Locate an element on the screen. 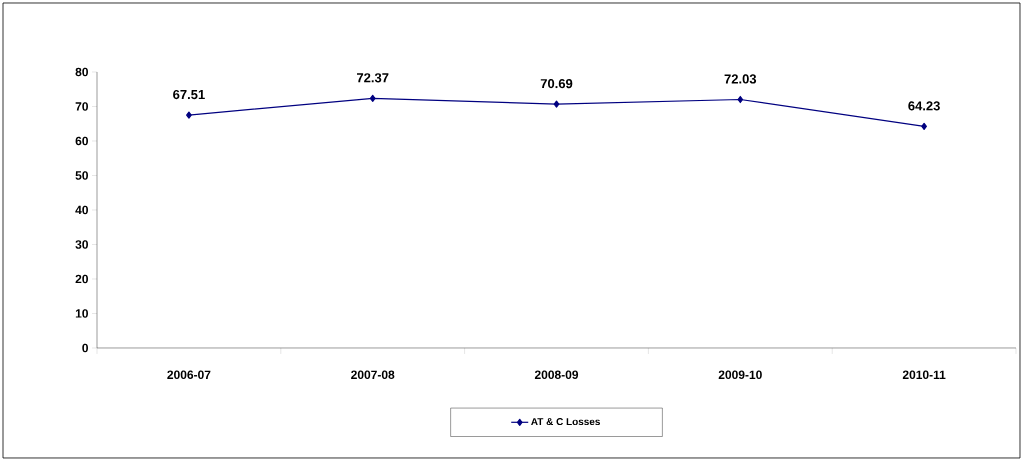 This screenshot has width=1023, height=461. x-tick-label: 2010-11 is located at coordinates (924, 375).